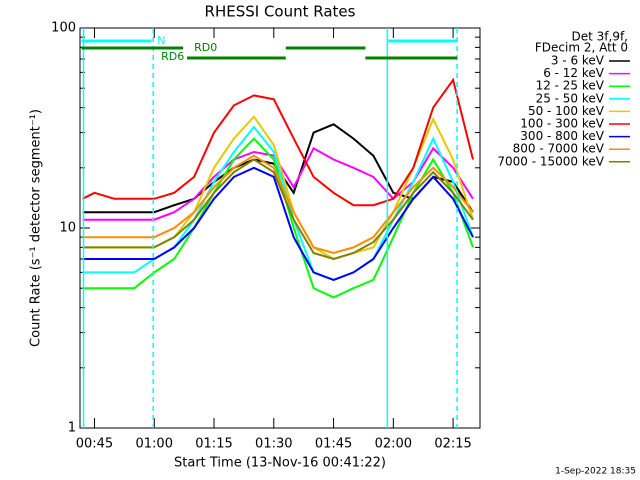  What do you see at coordinates (595, 472) in the screenshot?
I see `footer: 1-Sep-2022 18:35` at bounding box center [595, 472].